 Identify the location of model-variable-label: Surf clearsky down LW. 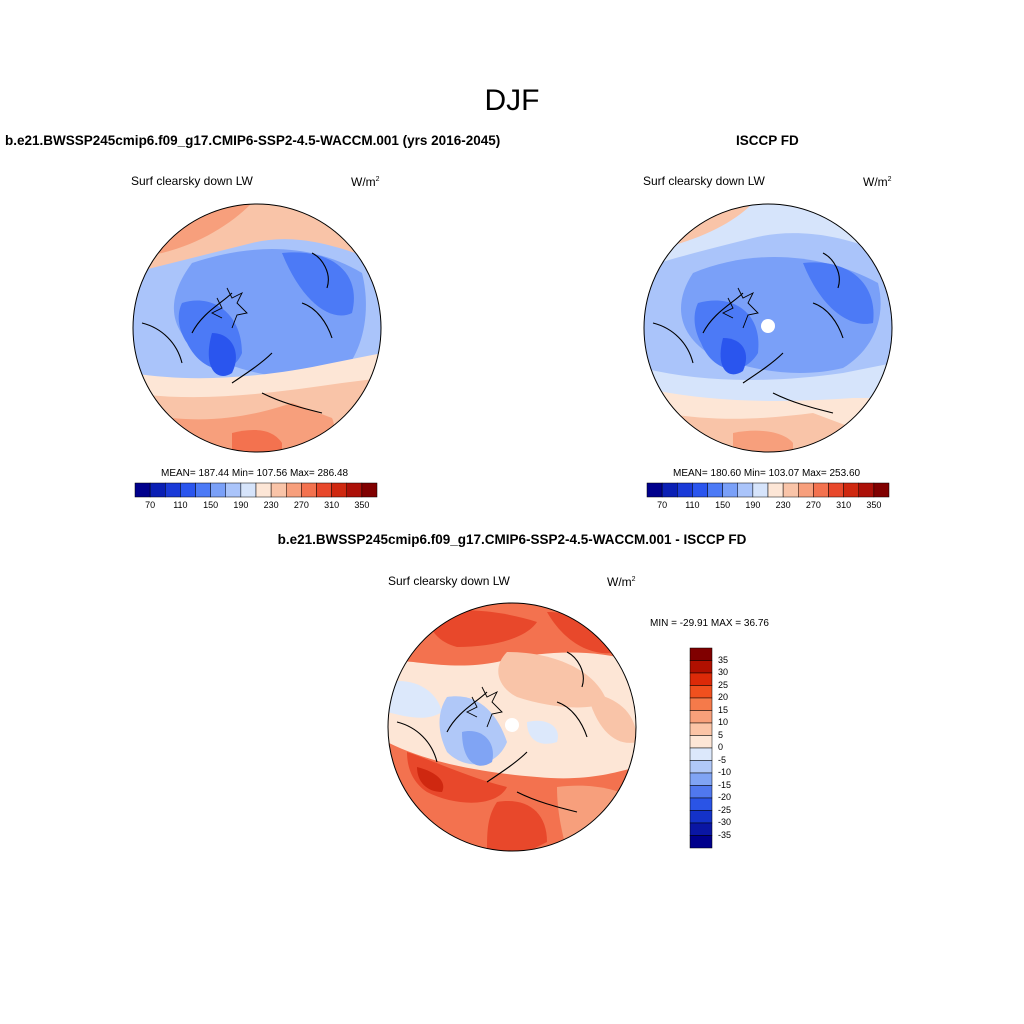
(192, 181).